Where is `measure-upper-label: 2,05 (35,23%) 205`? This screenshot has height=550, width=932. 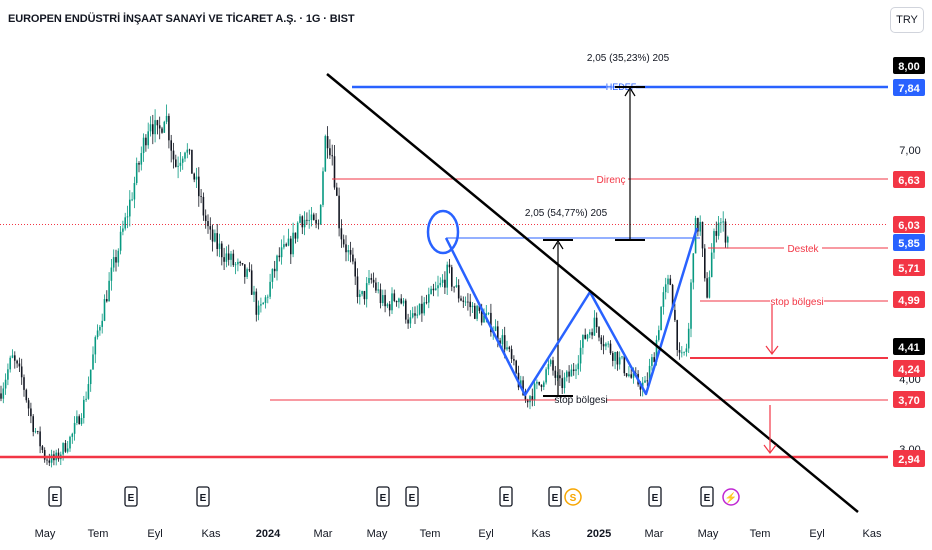 measure-upper-label: 2,05 (35,23%) 205 is located at coordinates (628, 58).